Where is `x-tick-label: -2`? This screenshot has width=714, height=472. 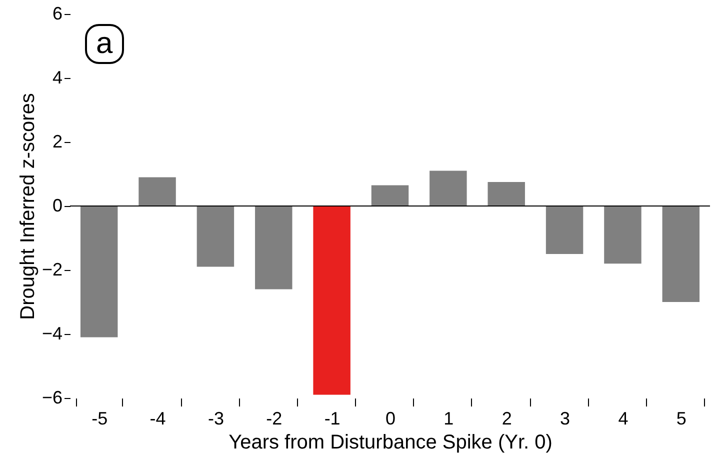 x-tick-label: -2 is located at coordinates (274, 418).